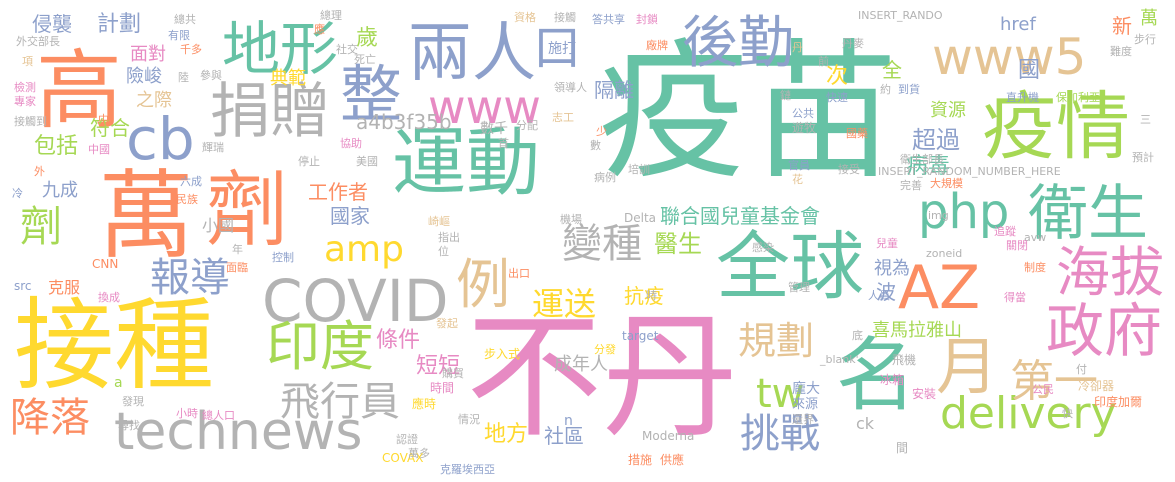  What do you see at coordinates (853, 43) in the screenshot?
I see `word: 丹麥` at bounding box center [853, 43].